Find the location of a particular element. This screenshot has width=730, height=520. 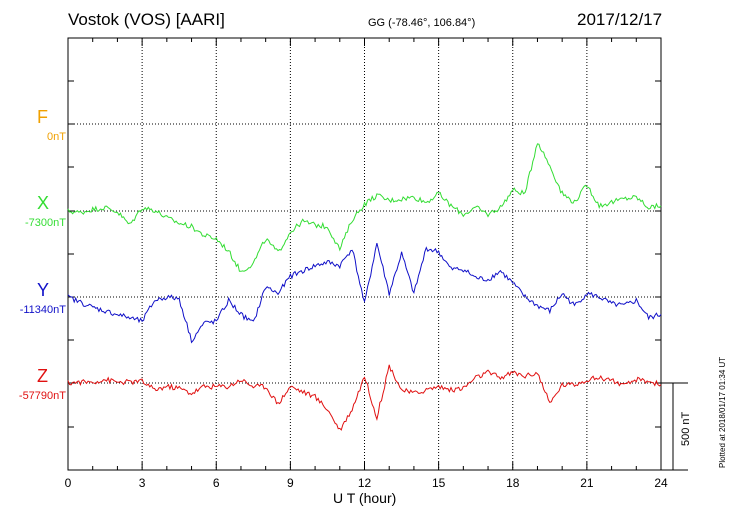

x-tick-label: 15 is located at coordinates (439, 483).